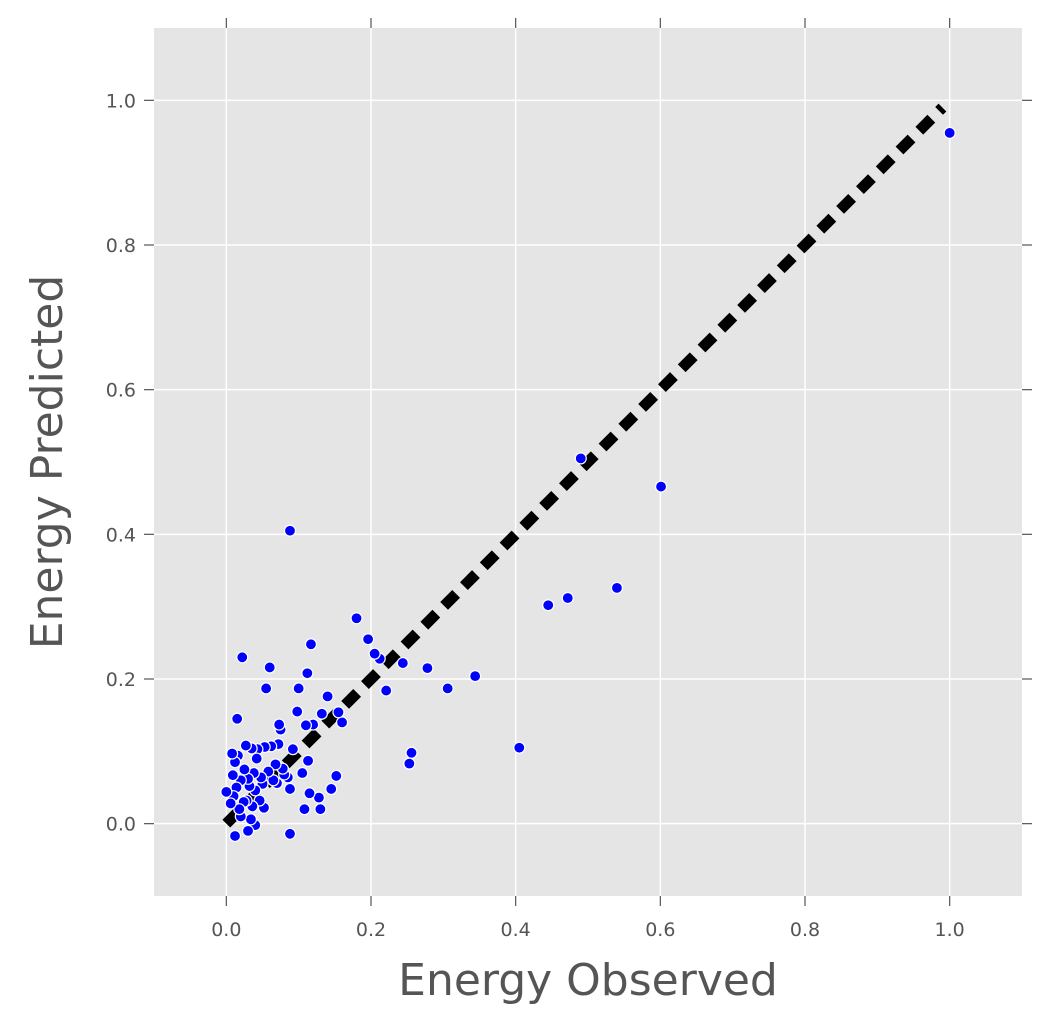  I want to click on y-tick-label: 0.0, so click(121, 825).